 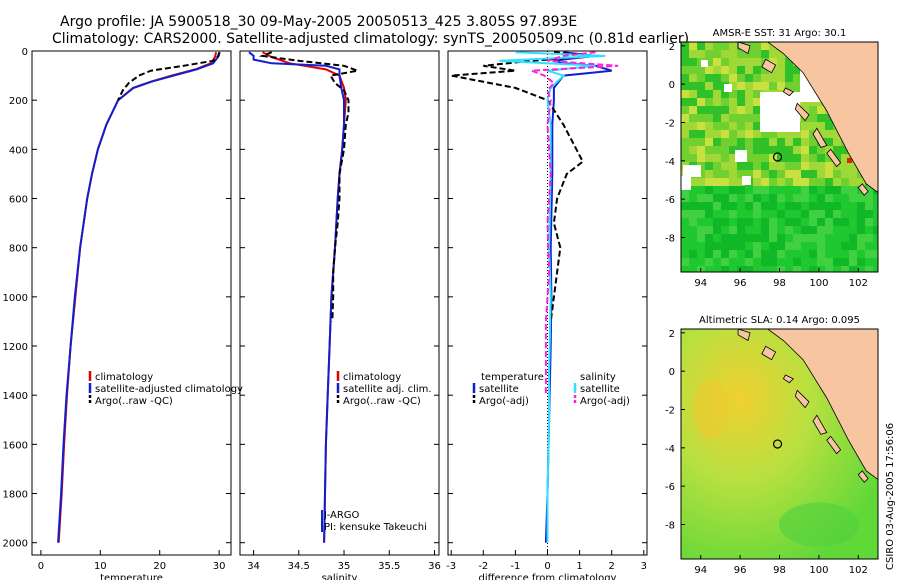 What do you see at coordinates (672, 47) in the screenshot?
I see `sst_map-ytick-label: 2` at bounding box center [672, 47].